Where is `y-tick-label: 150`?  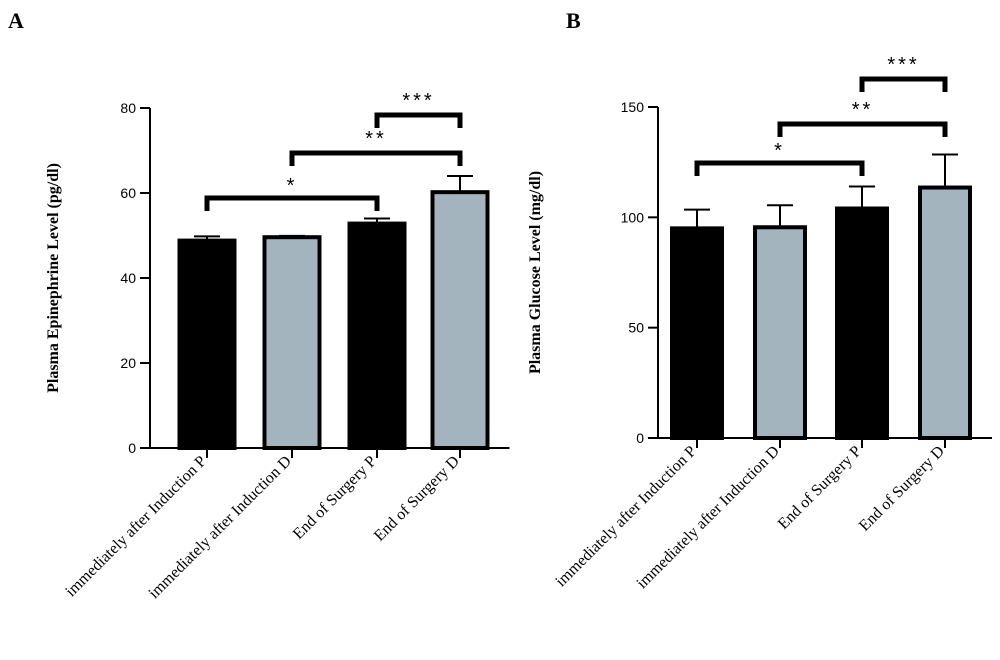 y-tick-label: 150 is located at coordinates (633, 107).